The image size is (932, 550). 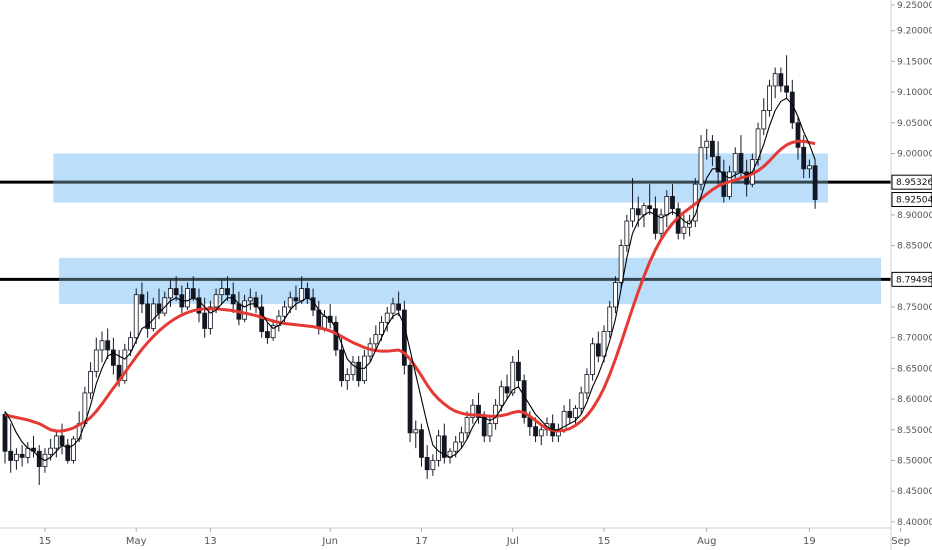 I want to click on price-tick-label: 8.65000, so click(x=914, y=369).